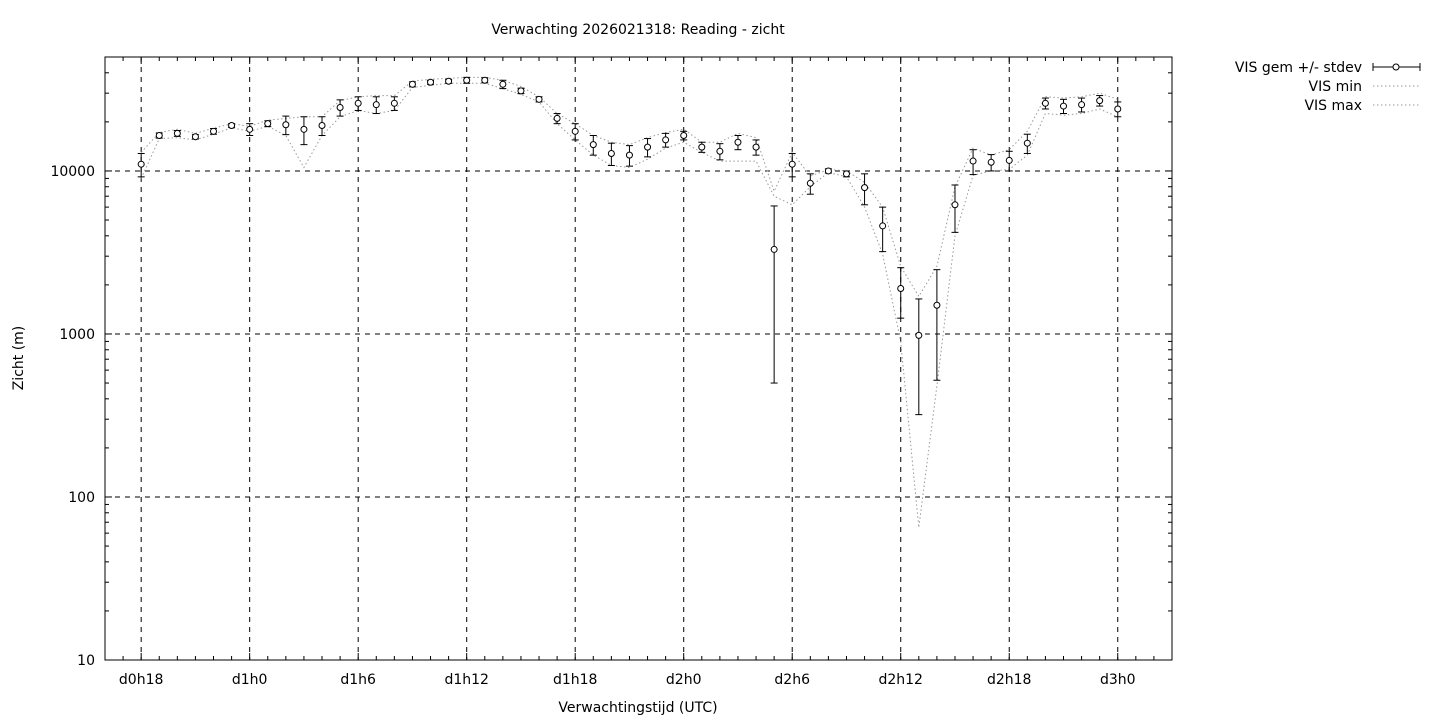 The image size is (1440, 720). What do you see at coordinates (81, 498) in the screenshot?
I see `y-tick-label: 100` at bounding box center [81, 498].